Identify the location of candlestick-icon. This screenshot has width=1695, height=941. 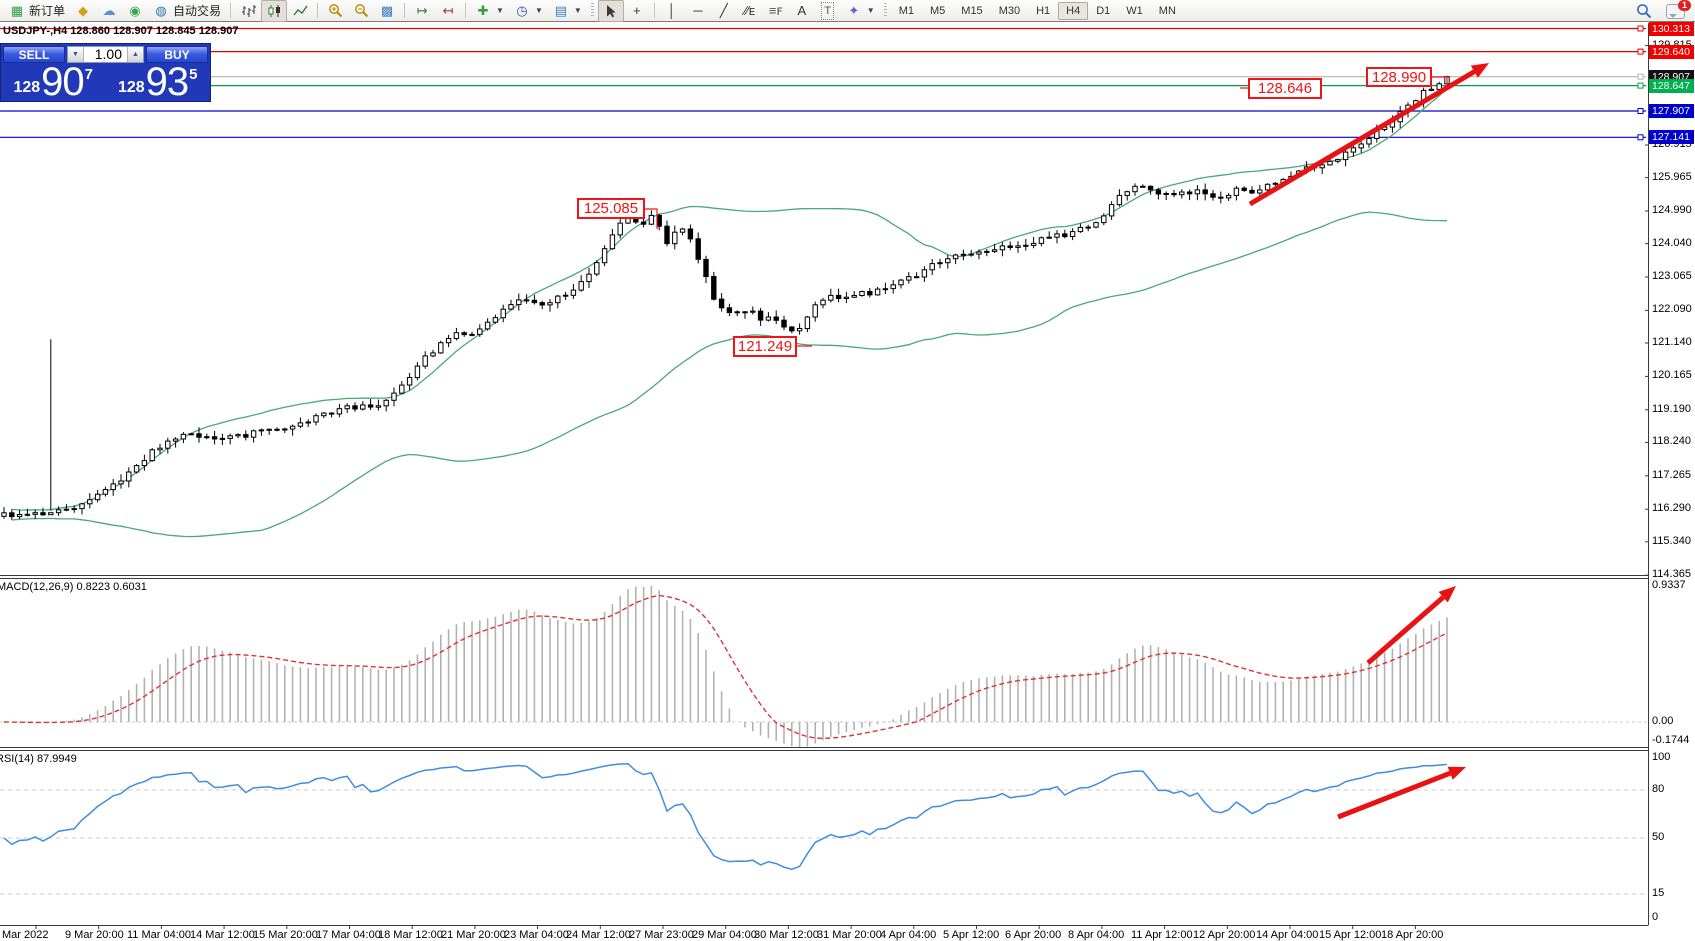
(274, 11).